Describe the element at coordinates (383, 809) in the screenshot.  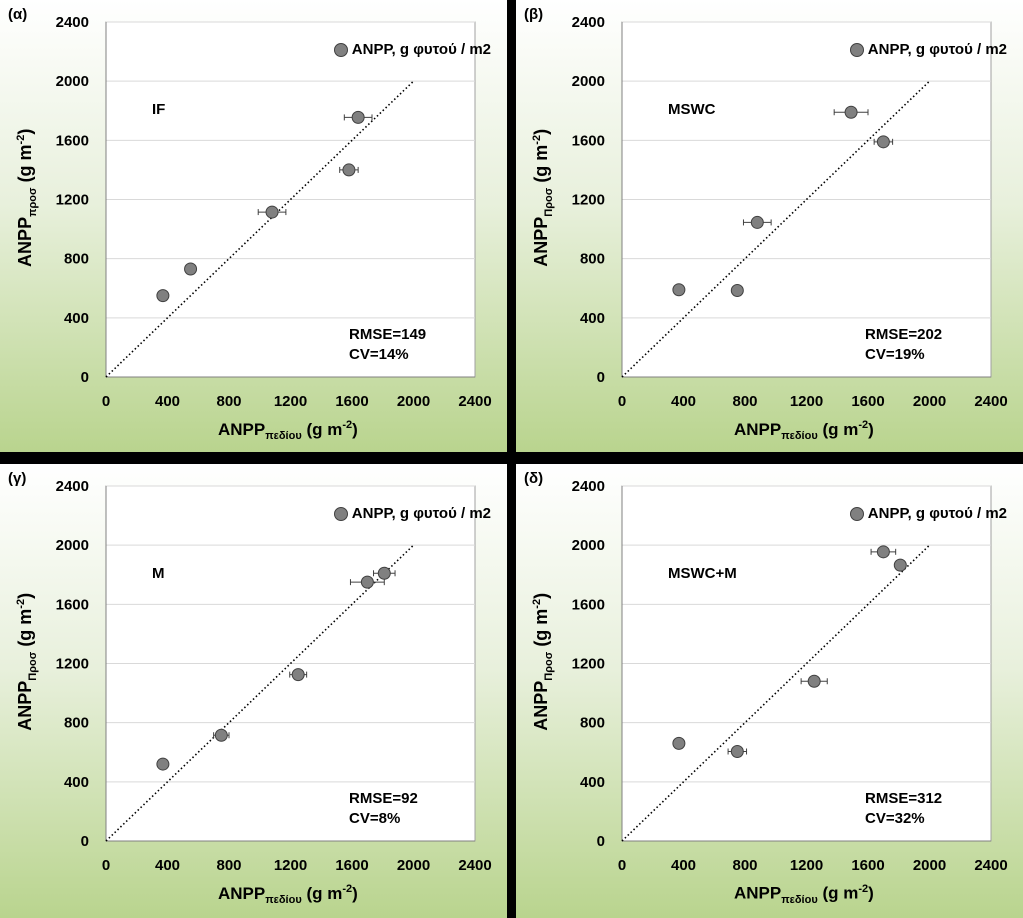
I see `stats-box: RMSE=92 CV=8%` at that location.